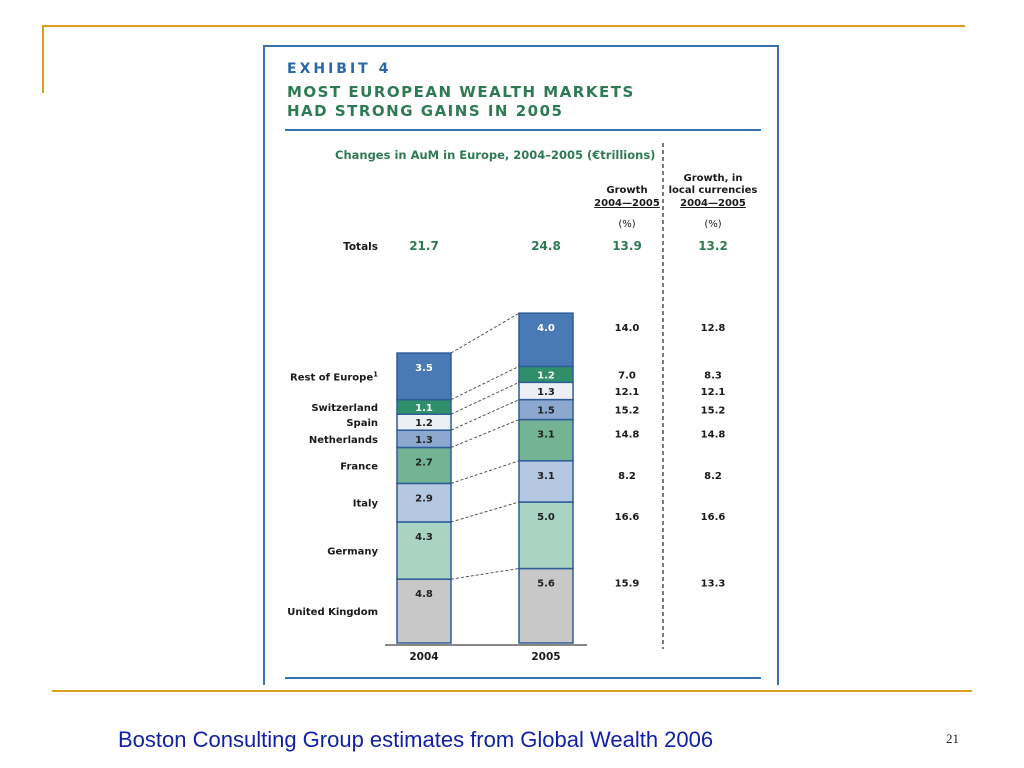 The width and height of the screenshot is (1024, 768). What do you see at coordinates (339, 69) in the screenshot?
I see `exhibit-label: EXHIBIT 4` at bounding box center [339, 69].